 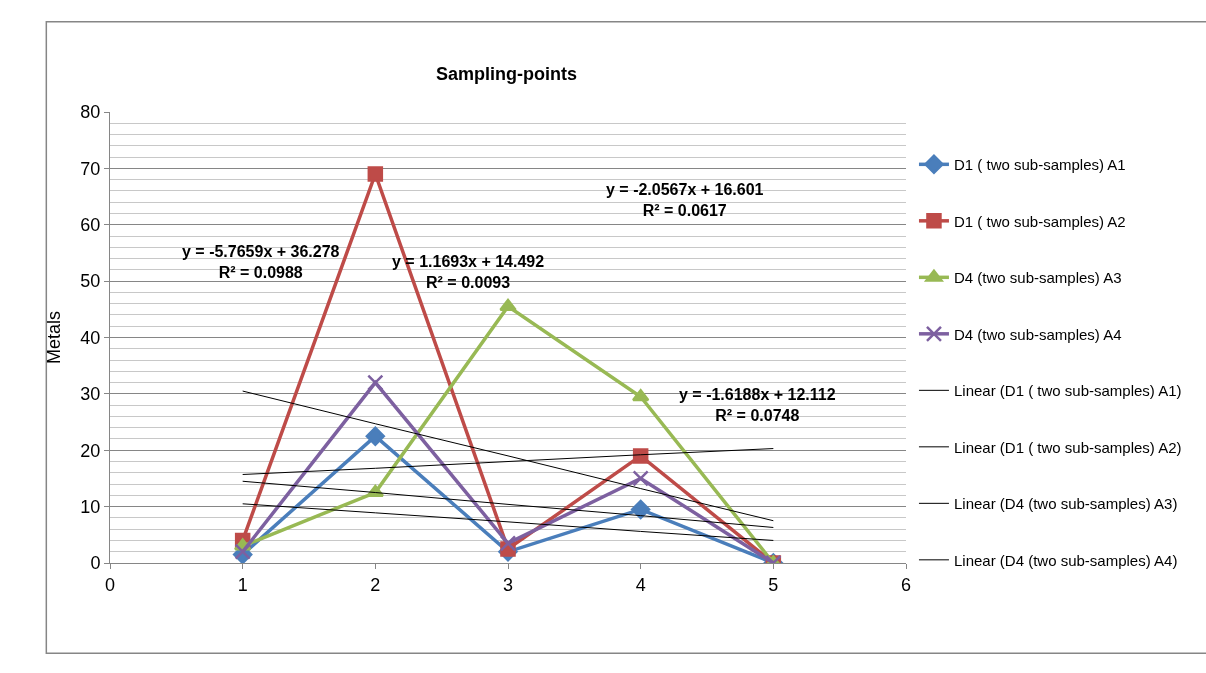 What do you see at coordinates (1039, 165) in the screenshot?
I see `legend-label: D1 ( two sub-samples) A1` at bounding box center [1039, 165].